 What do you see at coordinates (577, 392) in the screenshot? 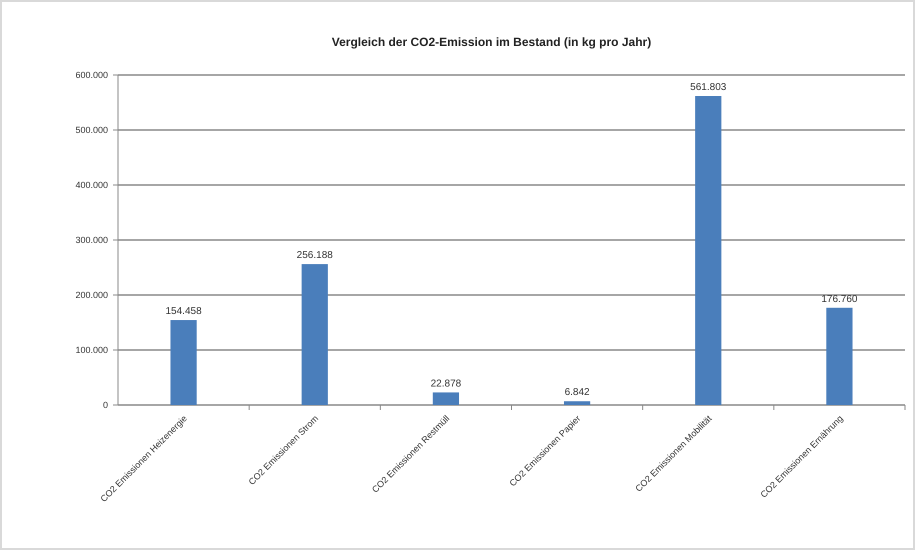
I see `data-label: 6.842` at bounding box center [577, 392].